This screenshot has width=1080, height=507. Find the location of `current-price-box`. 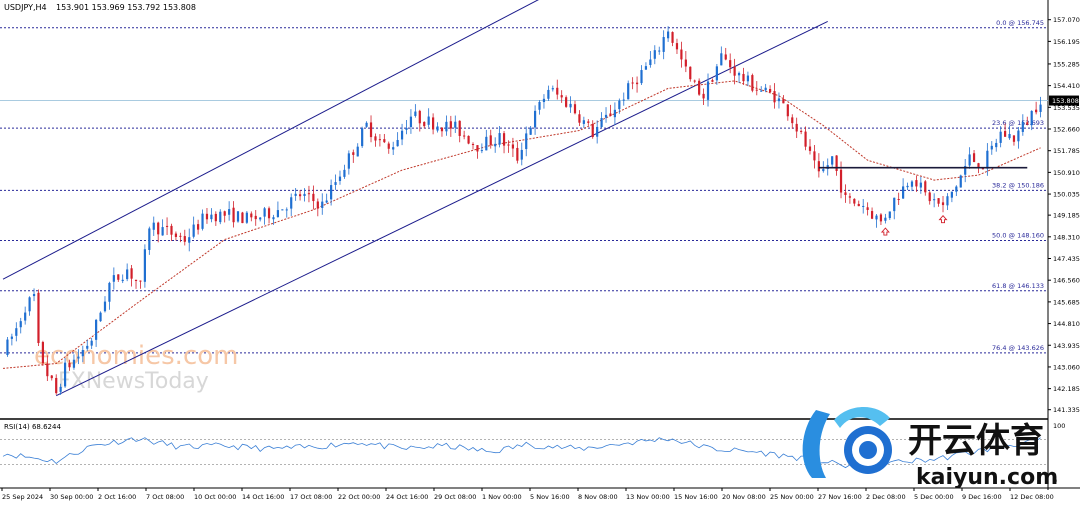

current-price-box is located at coordinates (1064, 100).